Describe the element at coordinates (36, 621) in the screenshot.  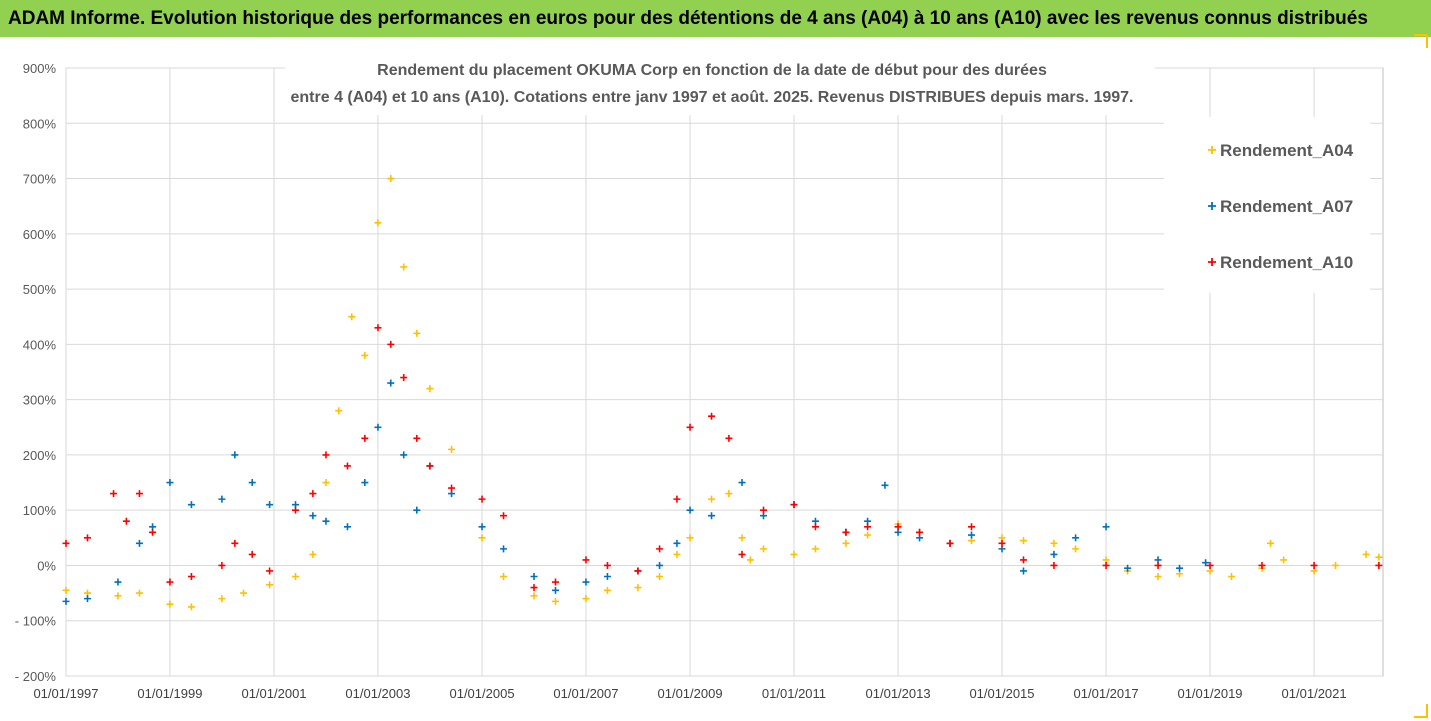
I see `y-tick-label: - 100%` at that location.